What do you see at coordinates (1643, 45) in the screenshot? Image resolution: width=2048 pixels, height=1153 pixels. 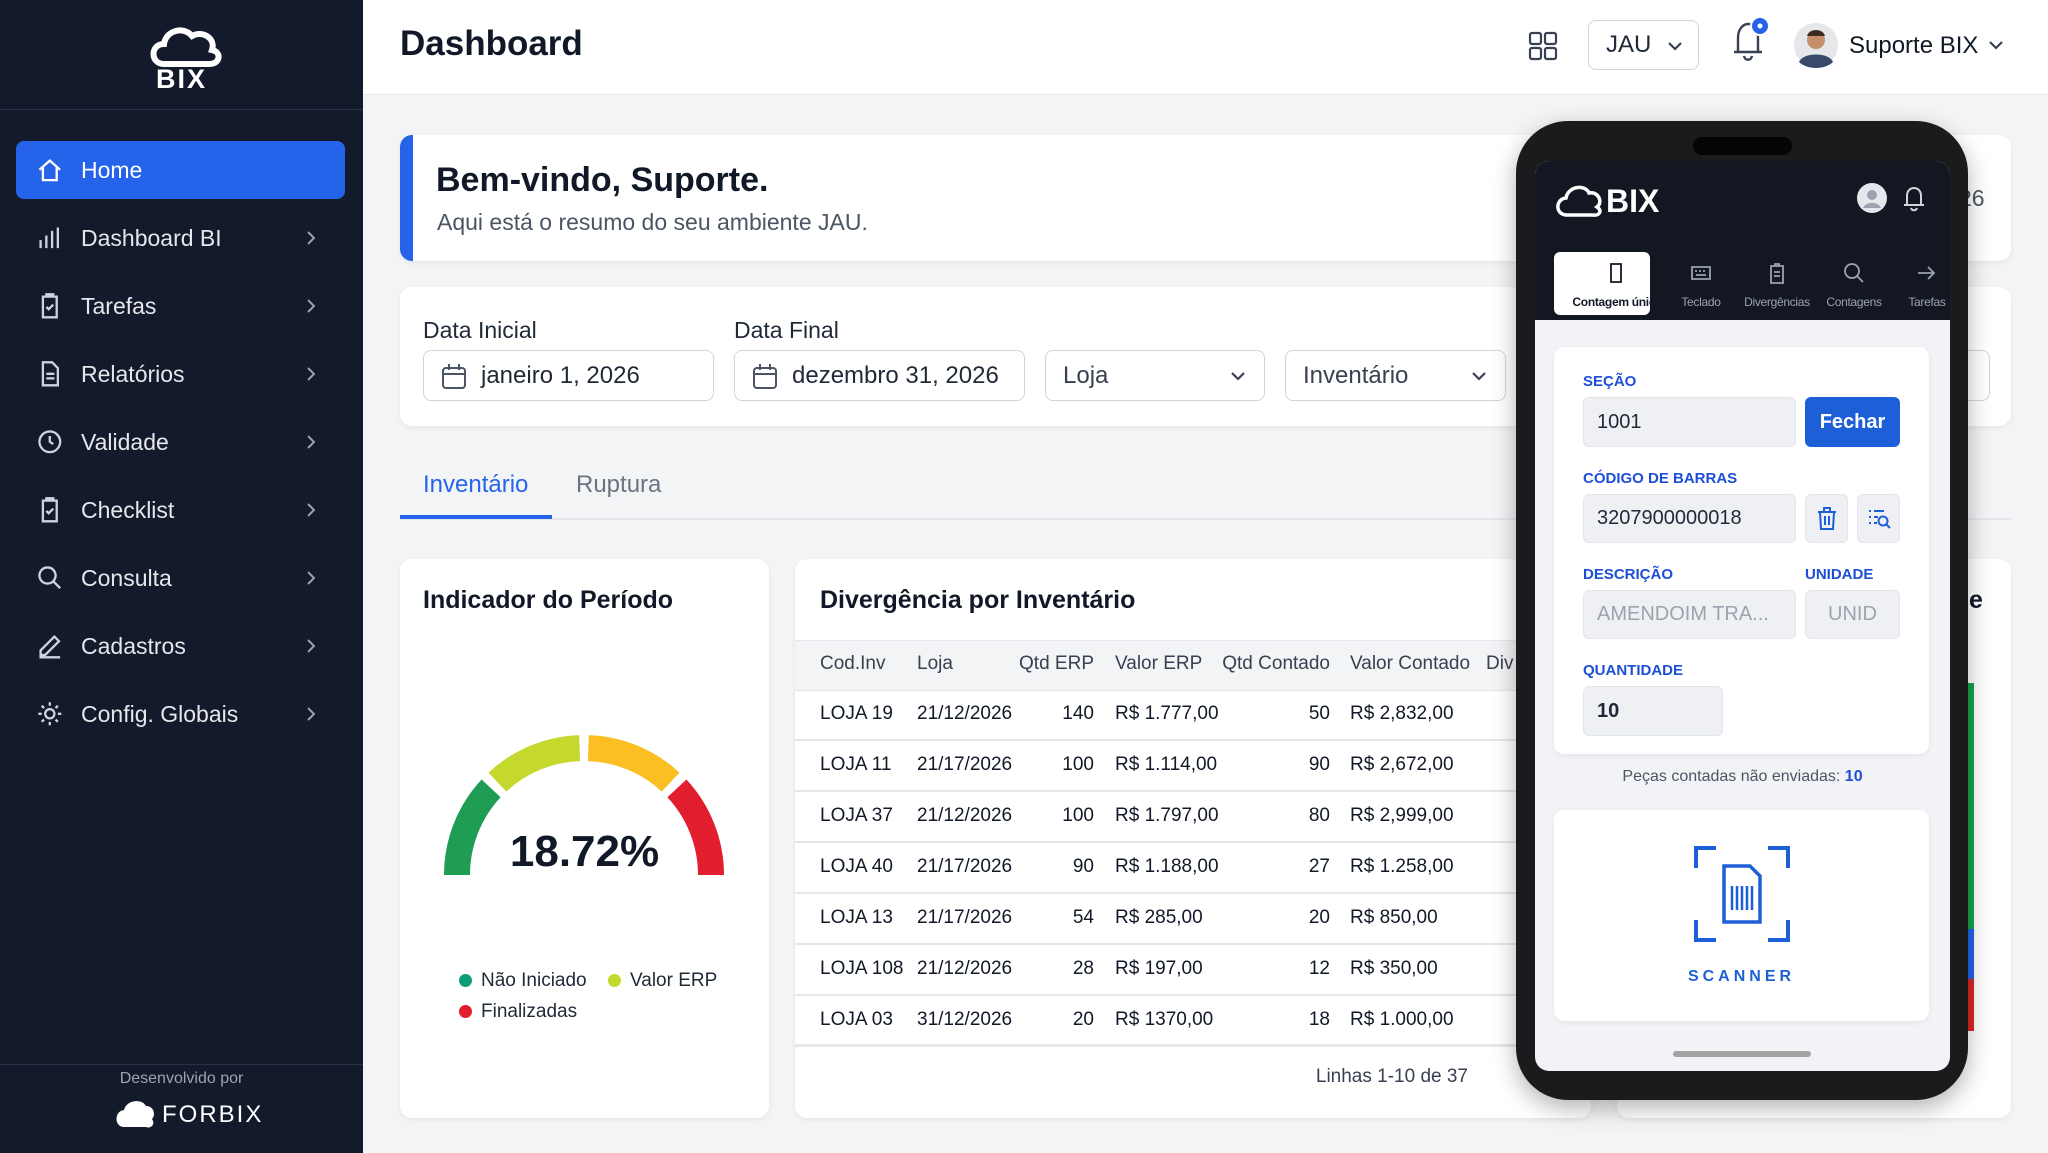 I see `environment-select: JAU` at bounding box center [1643, 45].